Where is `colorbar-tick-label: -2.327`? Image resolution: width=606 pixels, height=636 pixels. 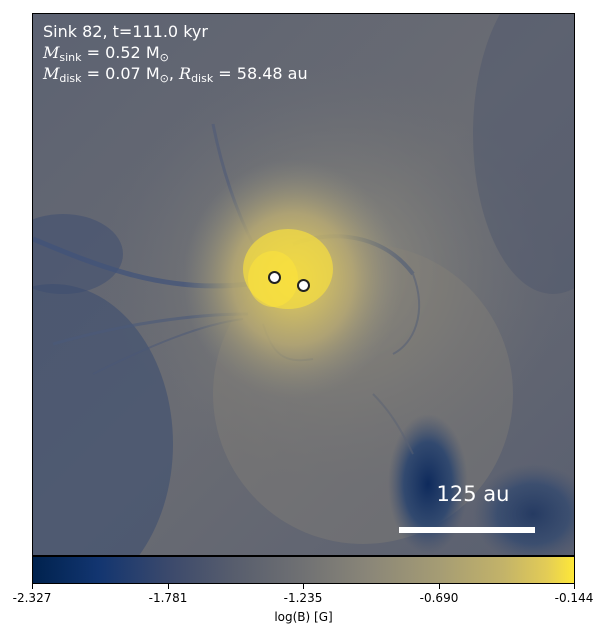 colorbar-tick-label: -2.327 is located at coordinates (32, 598).